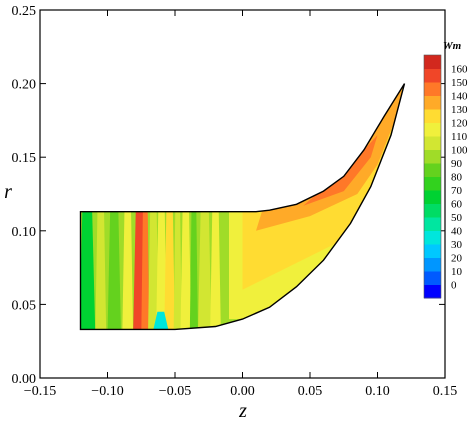 This screenshot has height=422, width=474. Describe the element at coordinates (459, 124) in the screenshot. I see `legend-label: 120` at that location.